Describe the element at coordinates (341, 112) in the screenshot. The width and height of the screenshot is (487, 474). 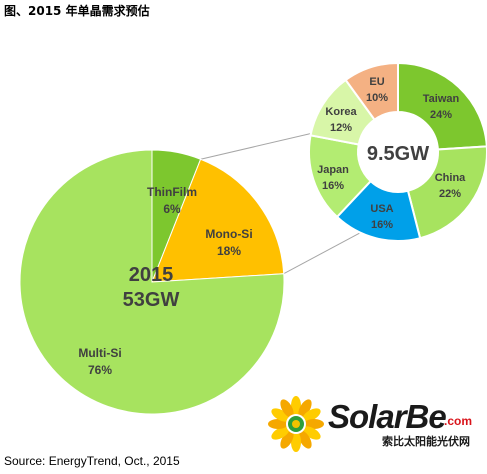
I see `donut-slice-korea-name-label: Korea` at that location.